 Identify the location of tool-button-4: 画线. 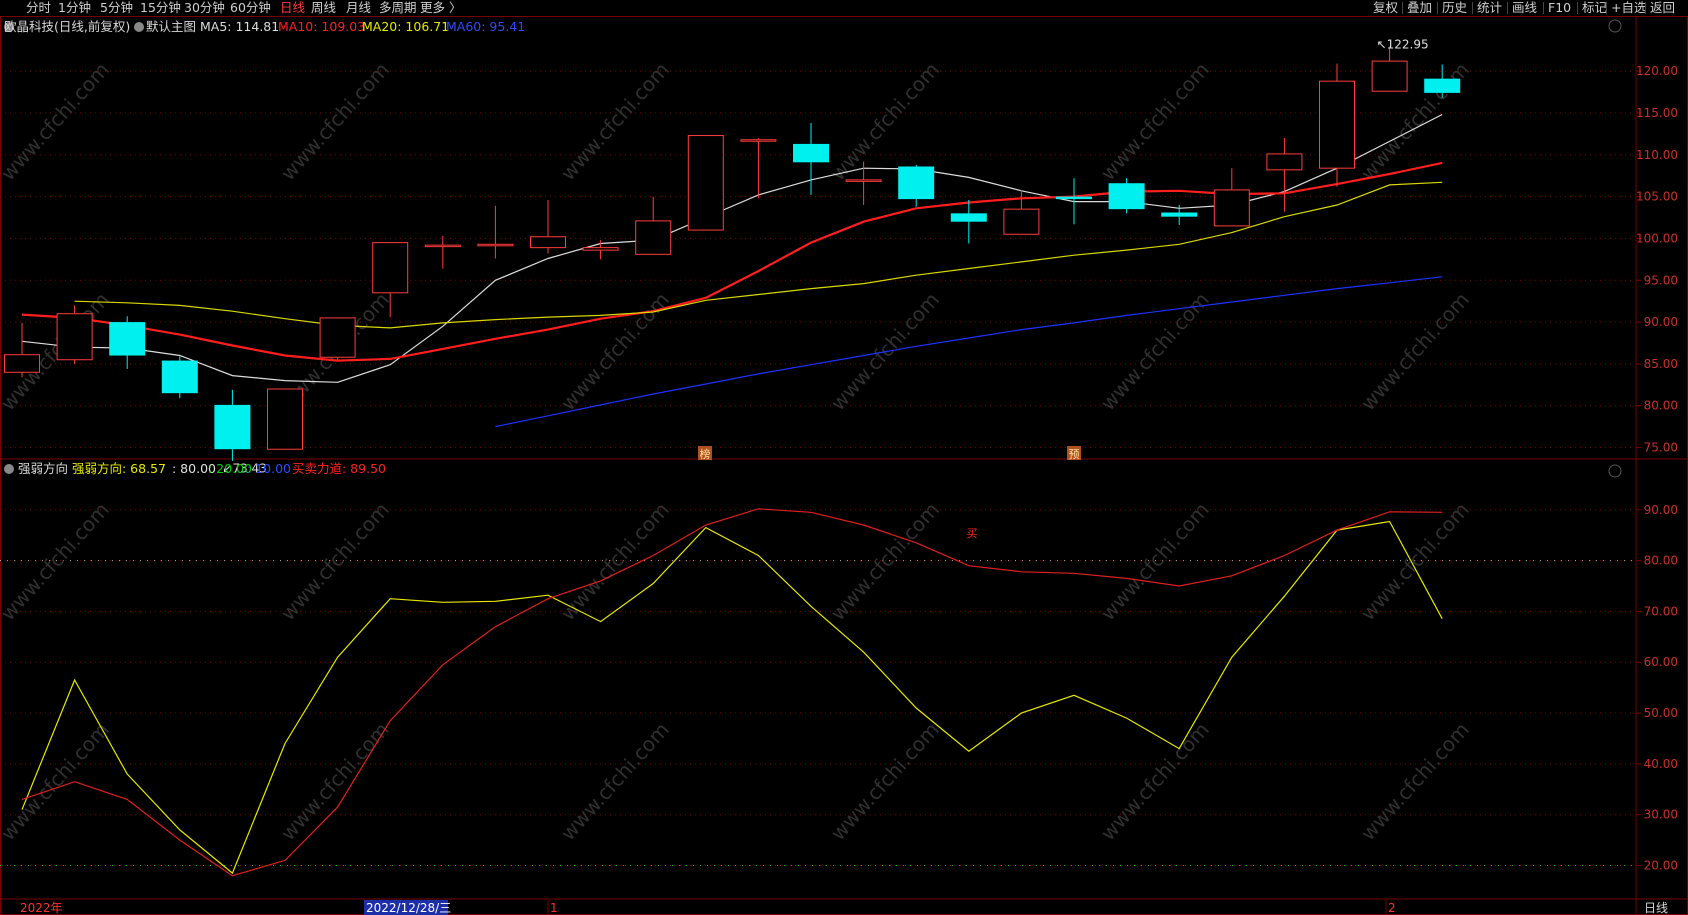
(1525, 7).